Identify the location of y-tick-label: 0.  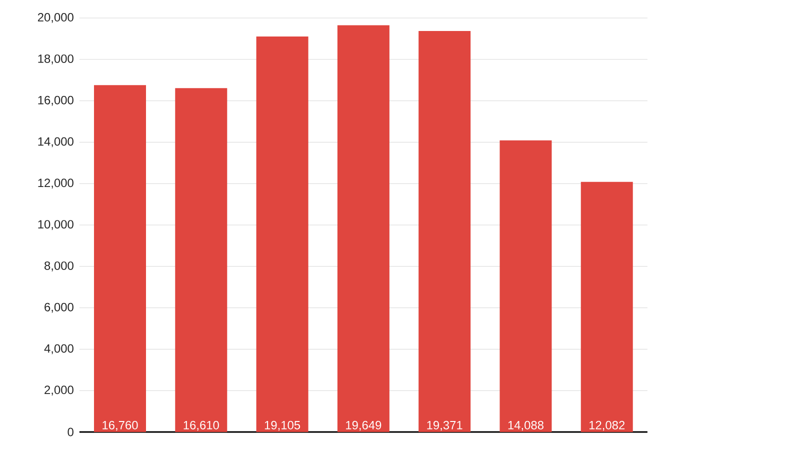
(71, 432).